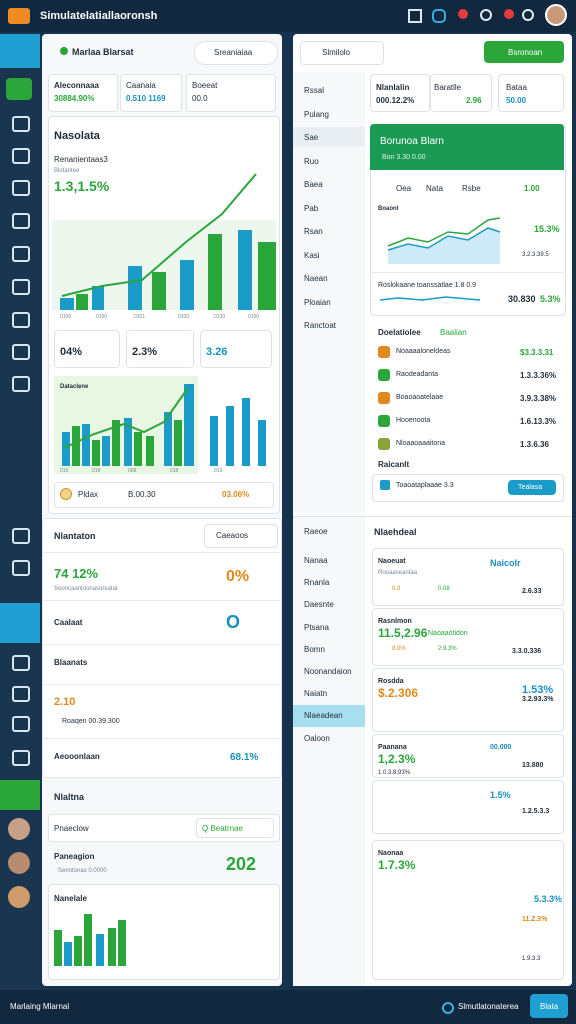 Image resolution: width=576 pixels, height=1024 pixels. I want to click on axis-label: 008, so click(132, 471).